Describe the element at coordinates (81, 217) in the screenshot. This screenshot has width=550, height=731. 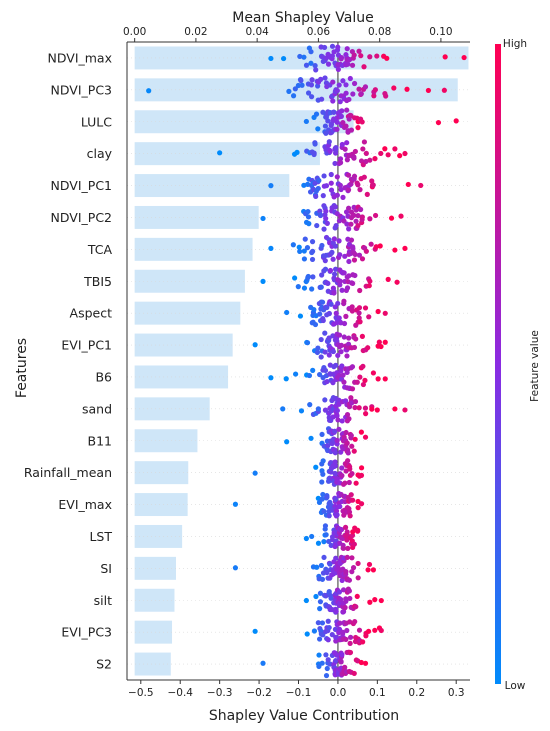
I see `feature-label: NDVI_PC2` at that location.